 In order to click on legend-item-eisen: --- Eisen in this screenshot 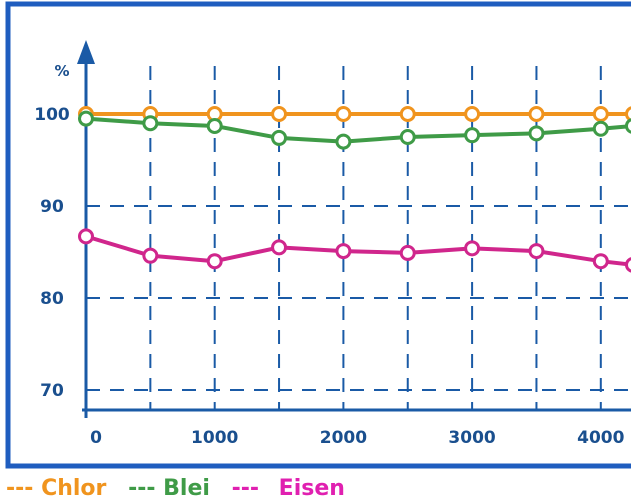, I will do `click(288, 488)`.